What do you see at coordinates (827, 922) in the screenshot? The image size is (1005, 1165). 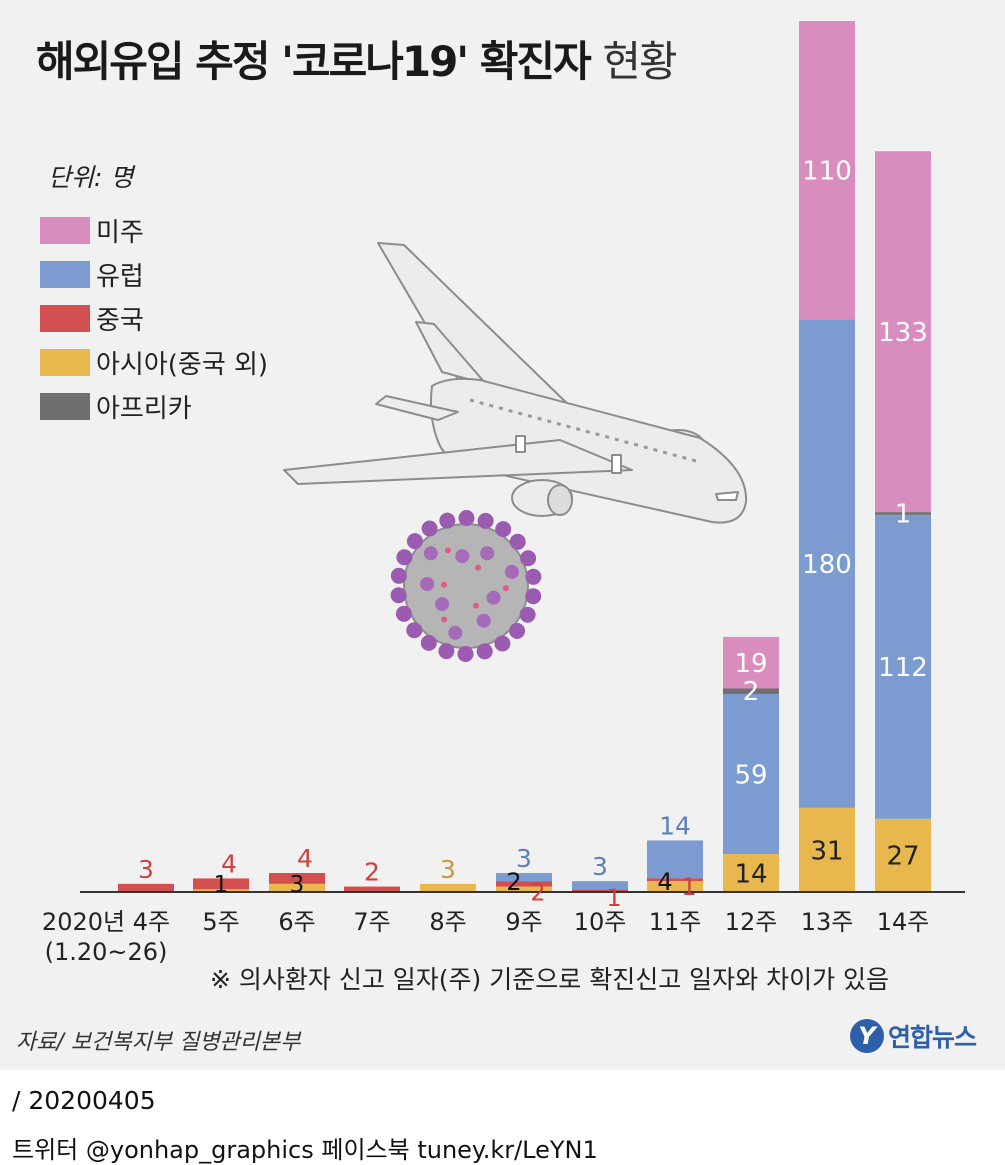 I see `x-tick-label: 13주` at bounding box center [827, 922].